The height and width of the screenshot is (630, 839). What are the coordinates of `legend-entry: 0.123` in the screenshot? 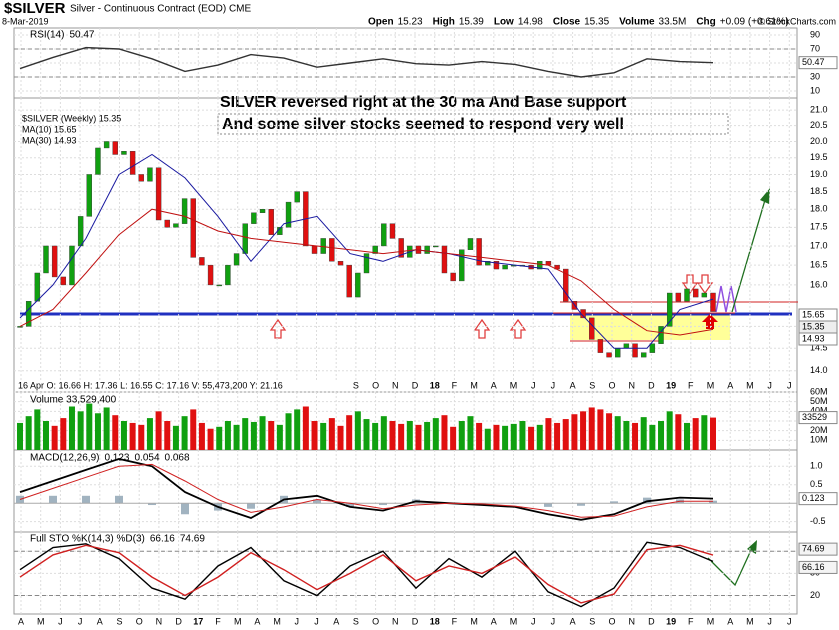 It's located at (116, 458).